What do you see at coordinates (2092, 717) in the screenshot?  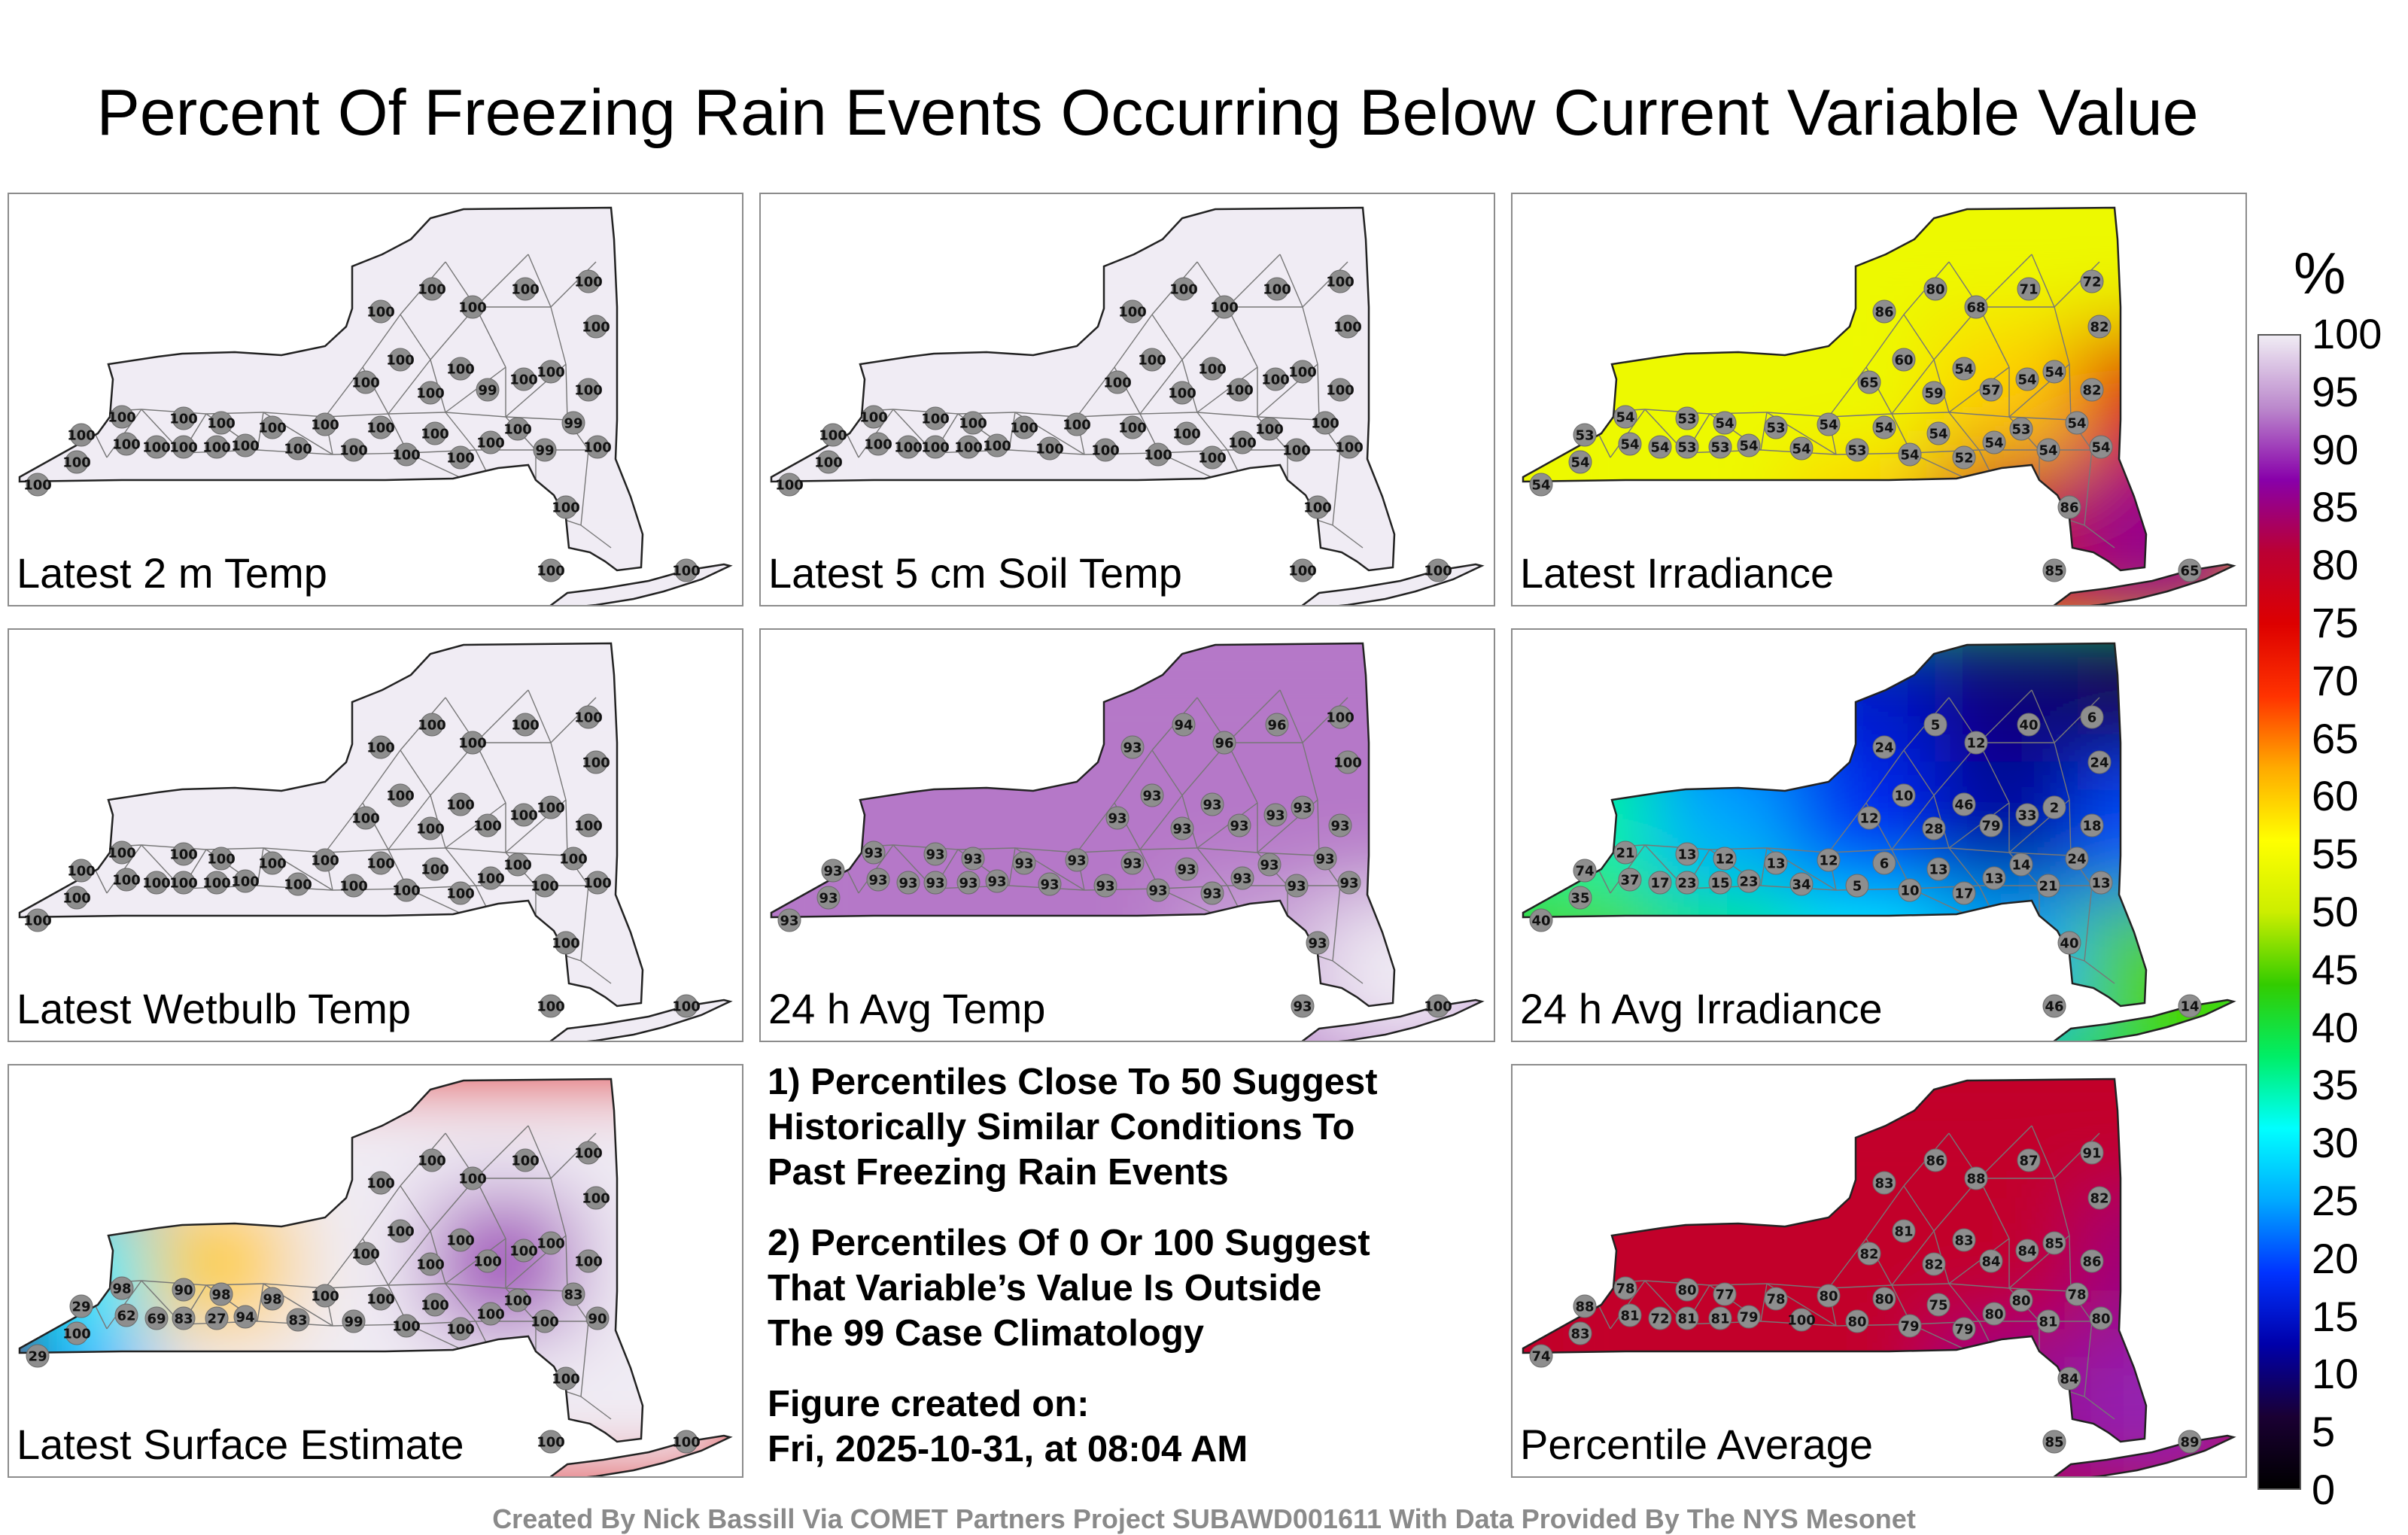 I see `station-marker: 6` at bounding box center [2092, 717].